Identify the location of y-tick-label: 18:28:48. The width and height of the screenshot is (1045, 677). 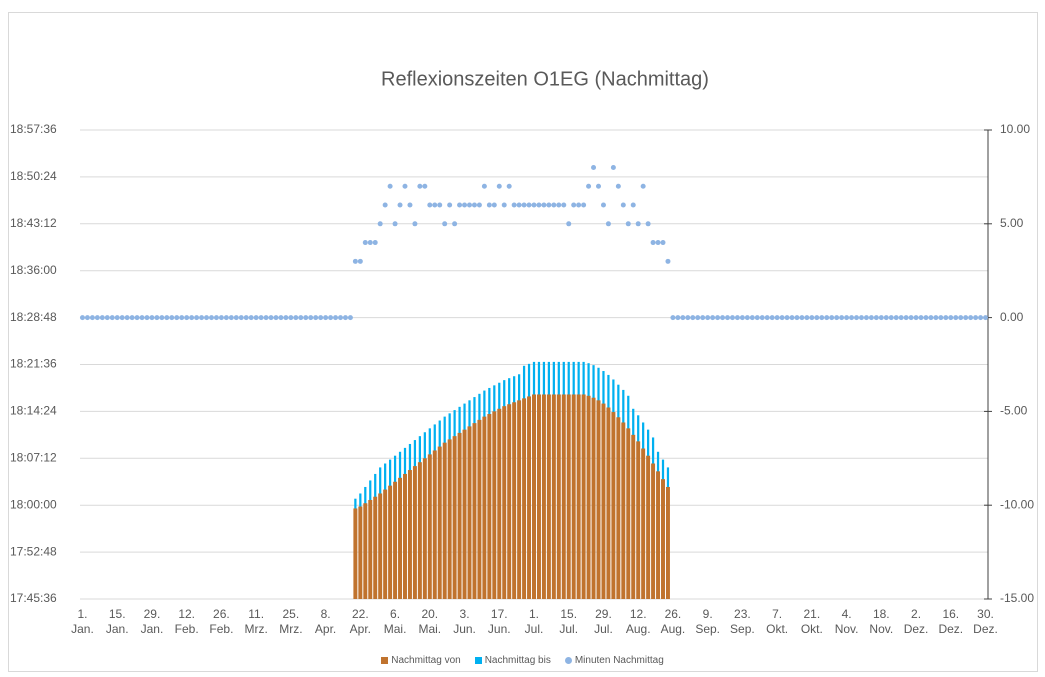
(33, 317).